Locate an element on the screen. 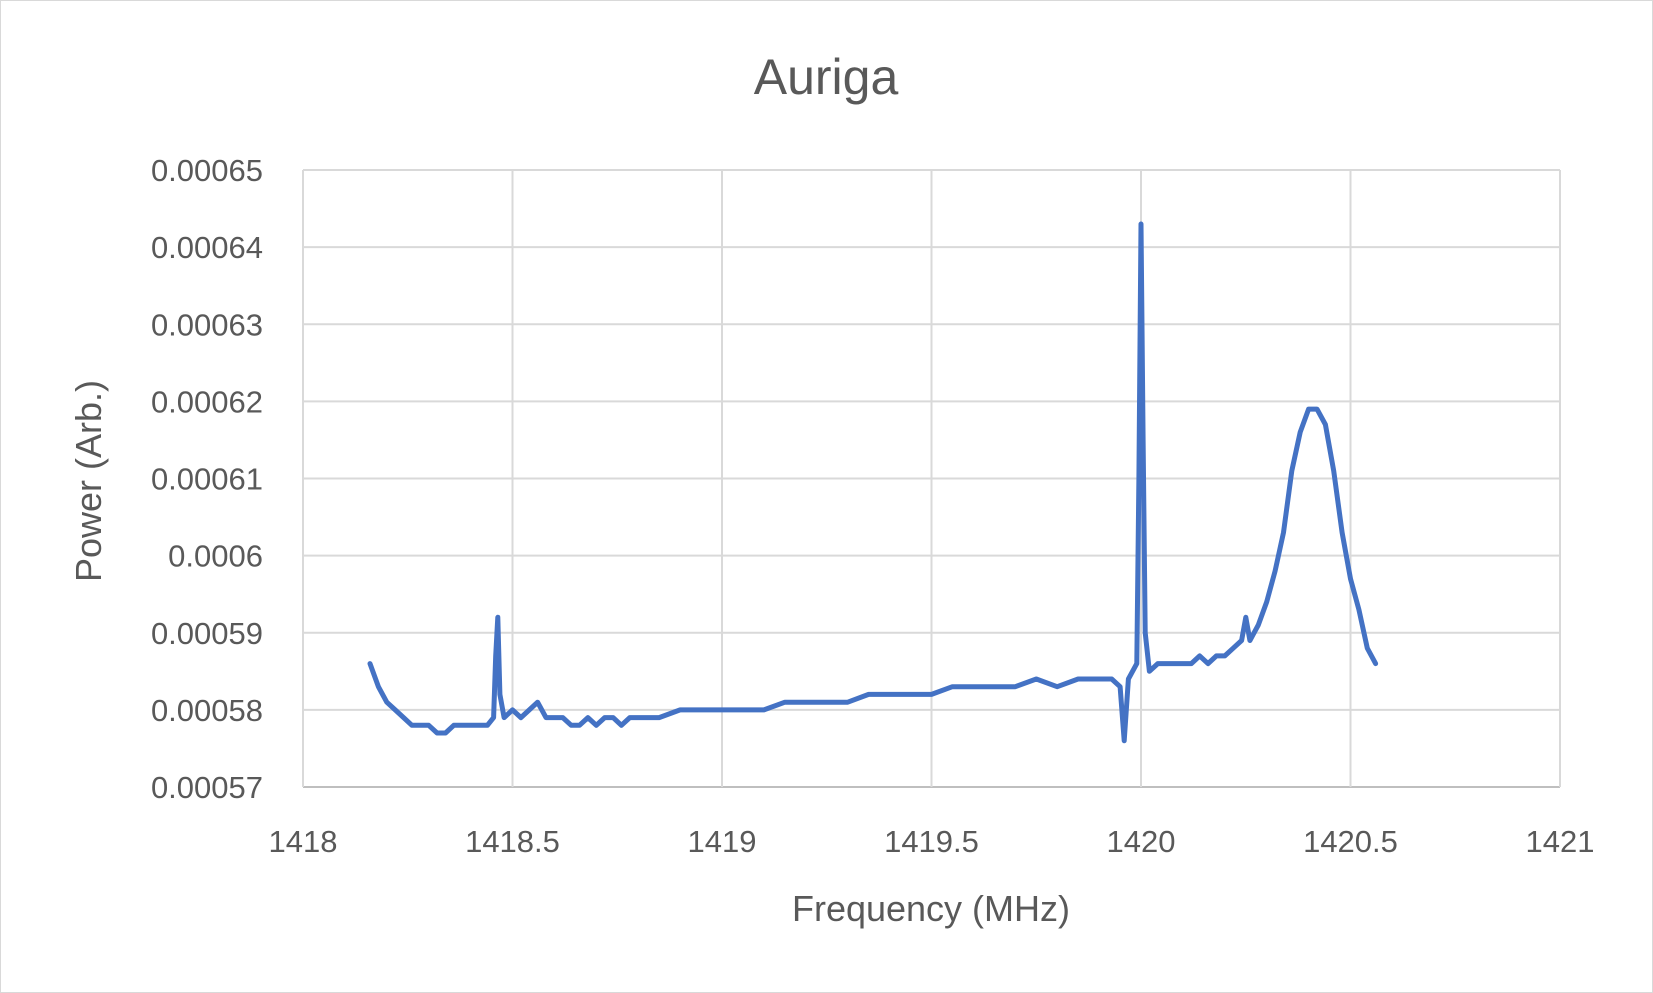 This screenshot has width=1653, height=993. x-tick-label: 1419.5 is located at coordinates (931, 841).